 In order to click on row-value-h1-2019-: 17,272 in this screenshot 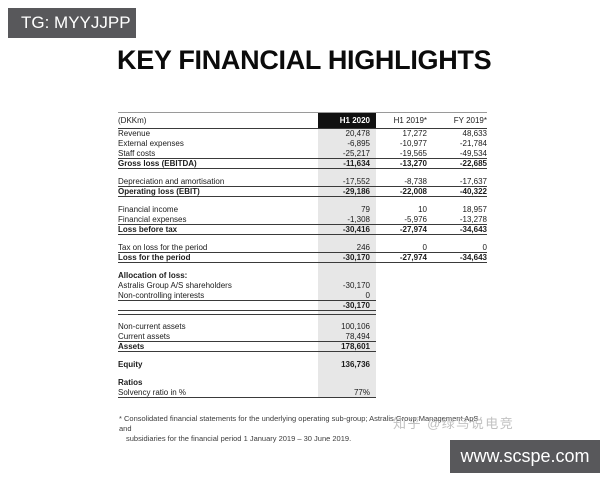, I will do `click(414, 133)`.